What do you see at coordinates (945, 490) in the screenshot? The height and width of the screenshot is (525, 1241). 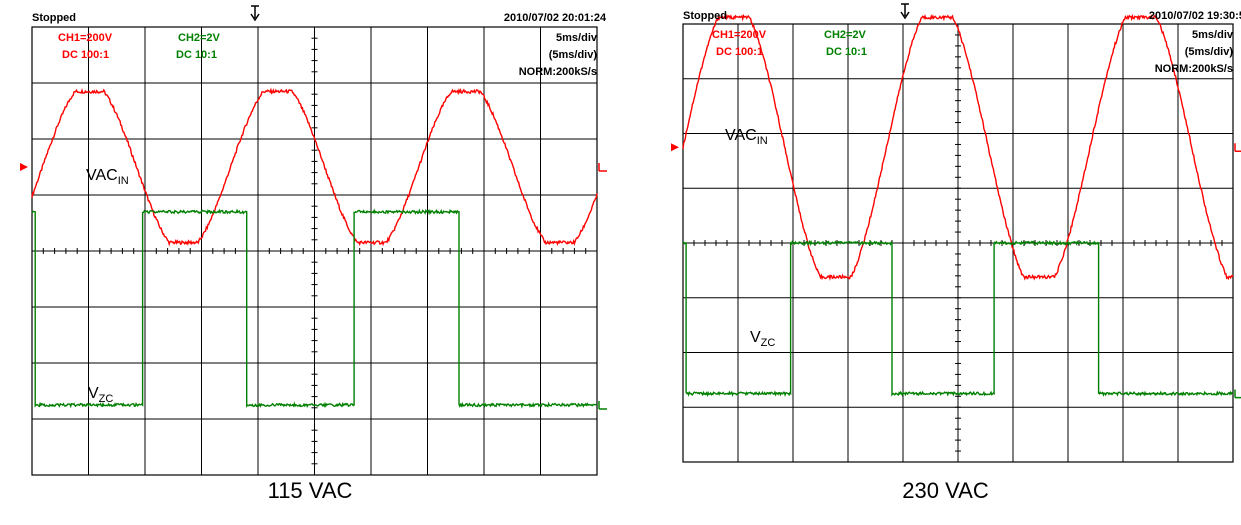 I see `caption-230vac: 230 VAC` at bounding box center [945, 490].